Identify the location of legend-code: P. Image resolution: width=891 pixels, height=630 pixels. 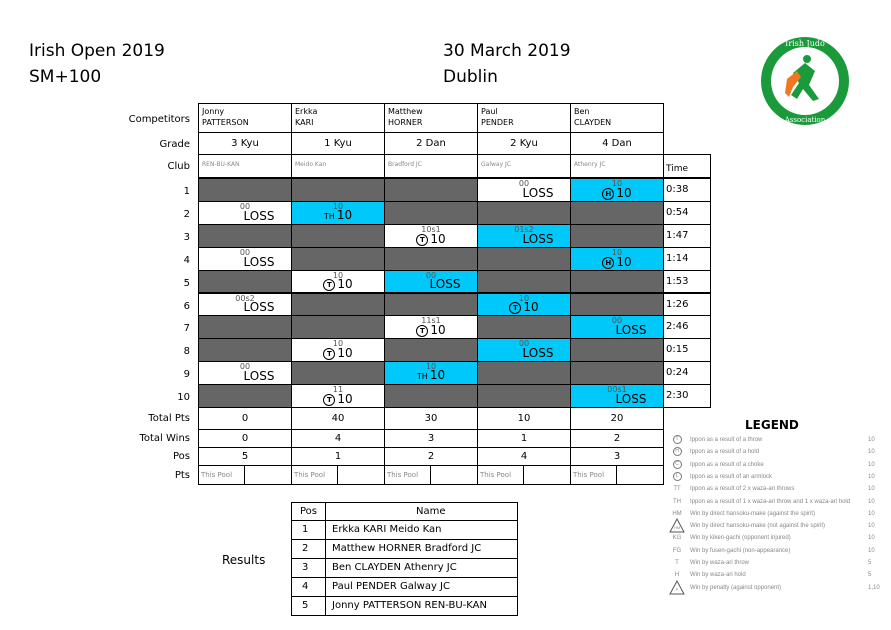
(677, 589).